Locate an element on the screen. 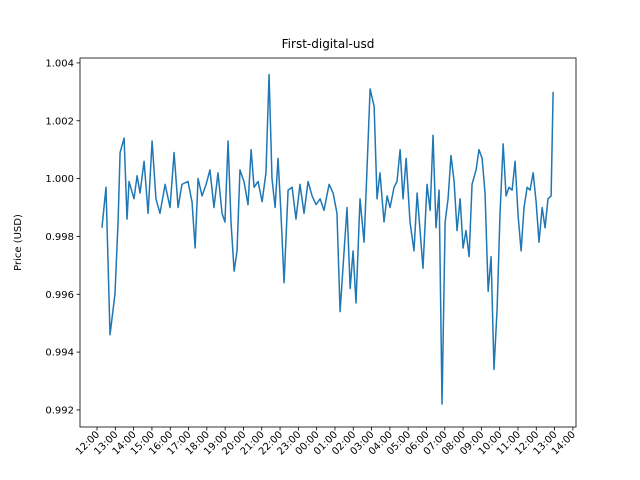 This screenshot has height=480, width=640. y-tick-label: 1.002 is located at coordinates (59, 121).